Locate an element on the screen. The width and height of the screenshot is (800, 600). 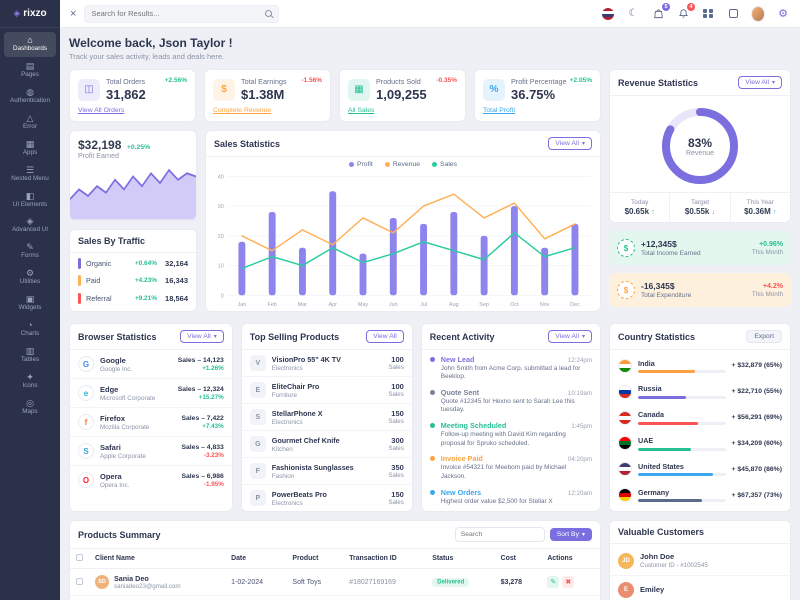
stat-card-label: Profit Percentage is located at coordinates (539, 81).